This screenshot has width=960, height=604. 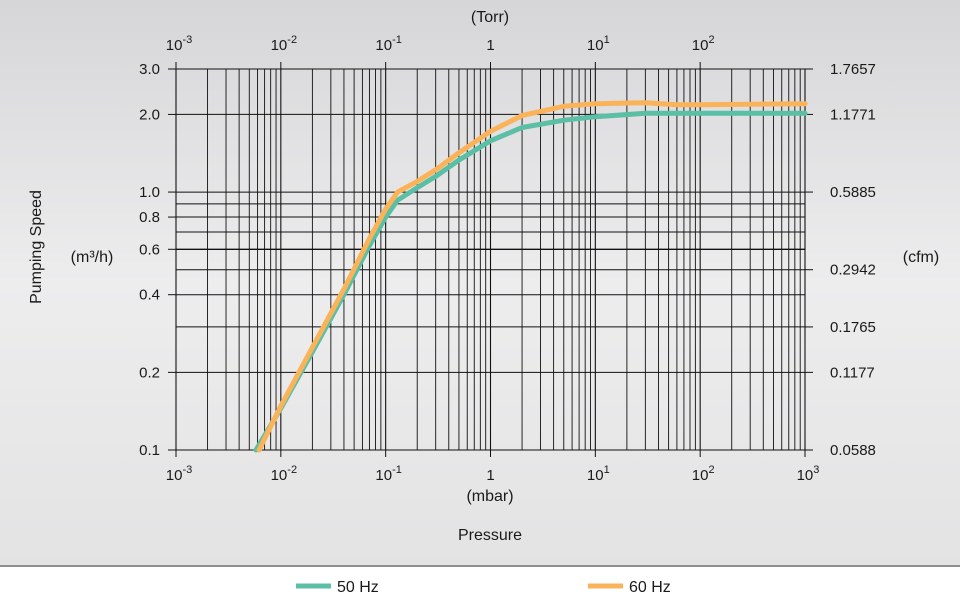 I want to click on bottom-tick-label: 1, so click(x=490, y=475).